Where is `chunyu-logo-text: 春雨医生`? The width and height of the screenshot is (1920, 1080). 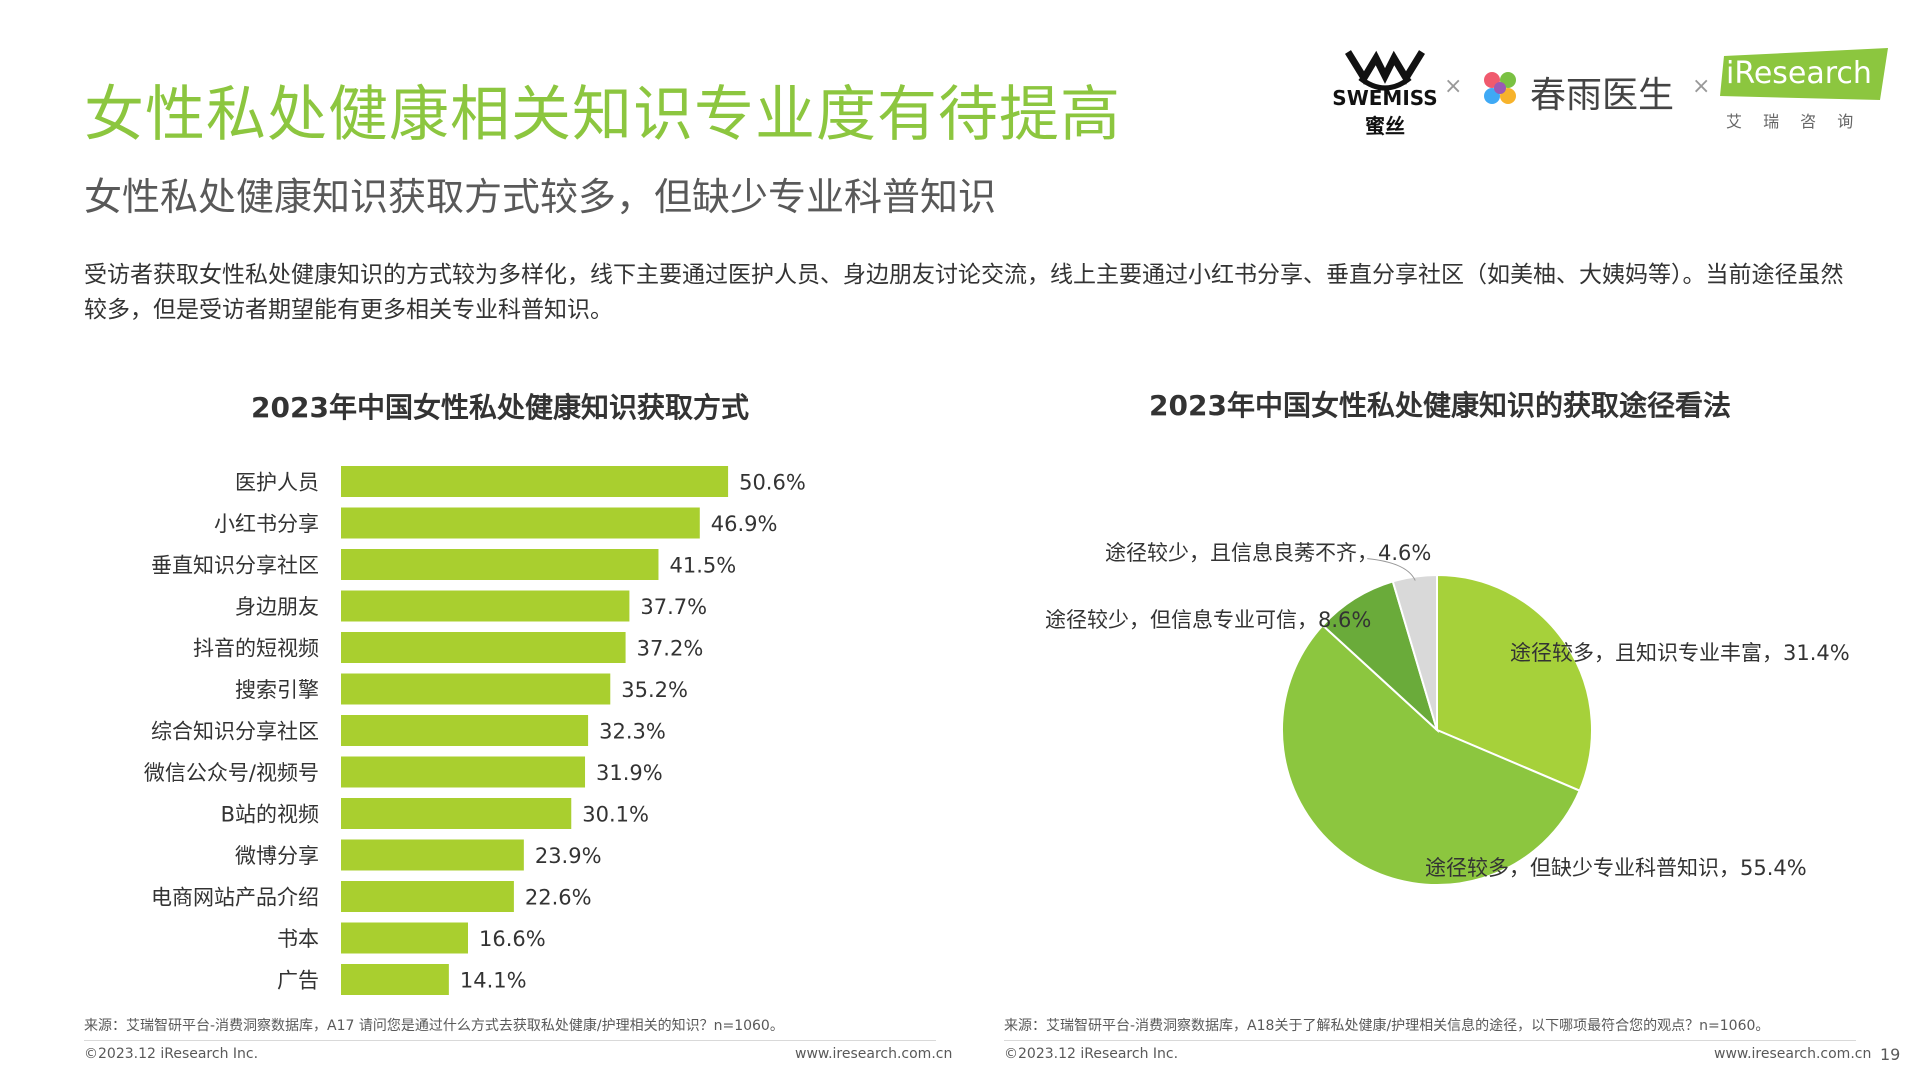 chunyu-logo-text: 春雨医生 is located at coordinates (1602, 95).